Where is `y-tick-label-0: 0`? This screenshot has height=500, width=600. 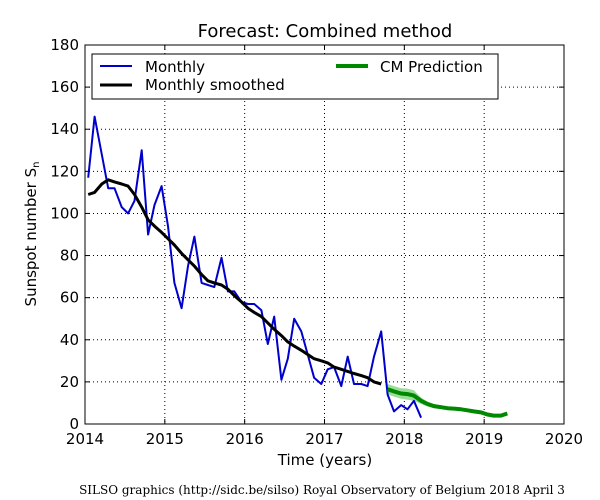 y-tick-label-0: 0 is located at coordinates (74, 424).